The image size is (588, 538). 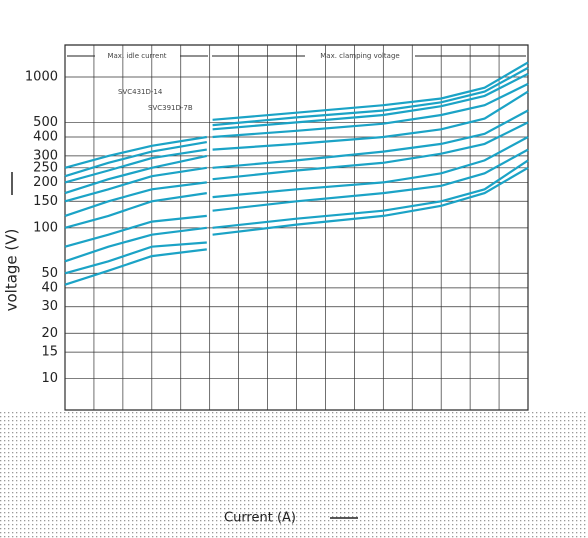 What do you see at coordinates (45, 201) in the screenshot?
I see `y-tick-label: 150` at bounding box center [45, 201].